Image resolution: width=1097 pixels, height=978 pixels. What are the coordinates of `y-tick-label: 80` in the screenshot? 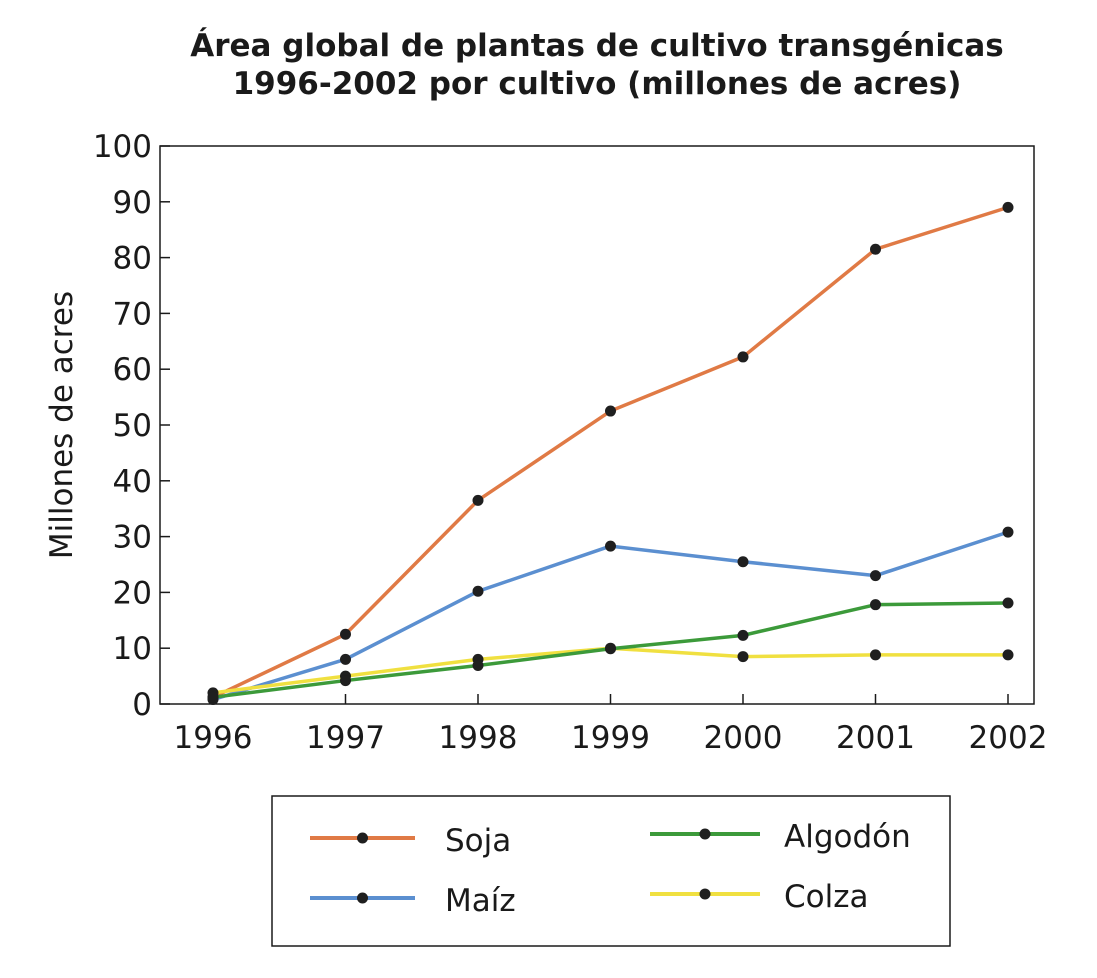 It's located at (132, 259).